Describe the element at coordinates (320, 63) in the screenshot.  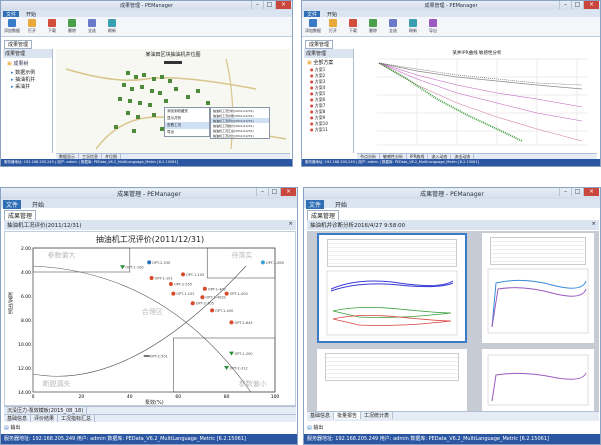
I see `tree-item: ▣ 全部方案` at that location.